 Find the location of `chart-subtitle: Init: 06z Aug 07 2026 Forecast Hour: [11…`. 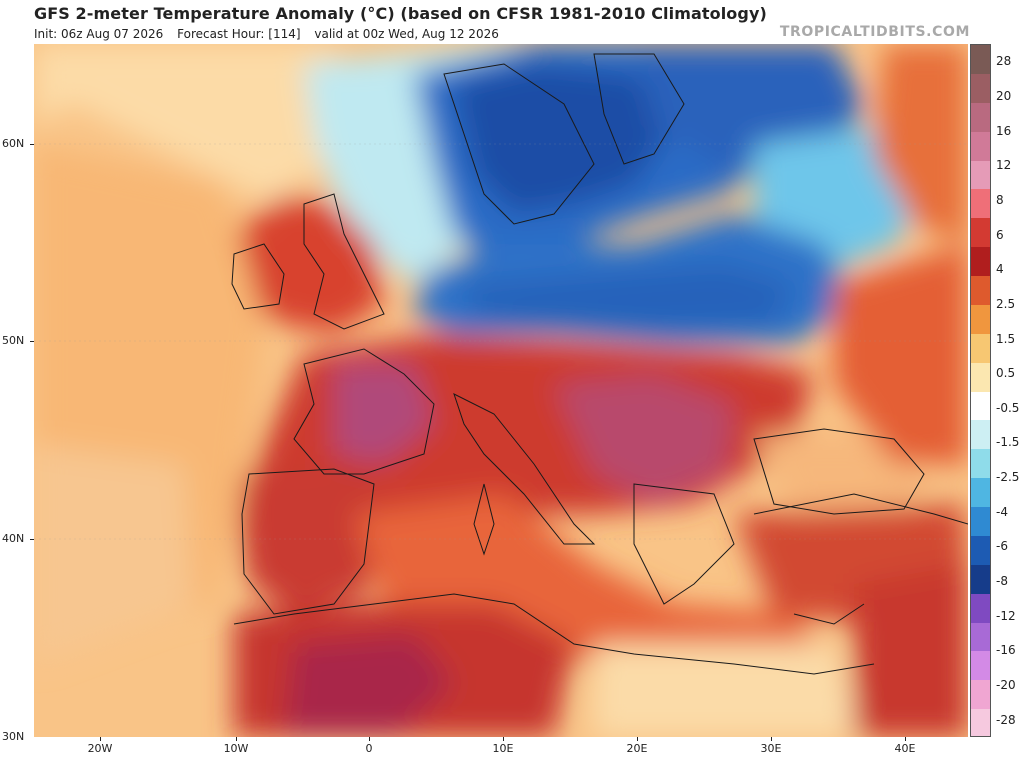

chart-subtitle: Init: 06z Aug 07 2026 Forecast Hour: [11… is located at coordinates (271, 34).